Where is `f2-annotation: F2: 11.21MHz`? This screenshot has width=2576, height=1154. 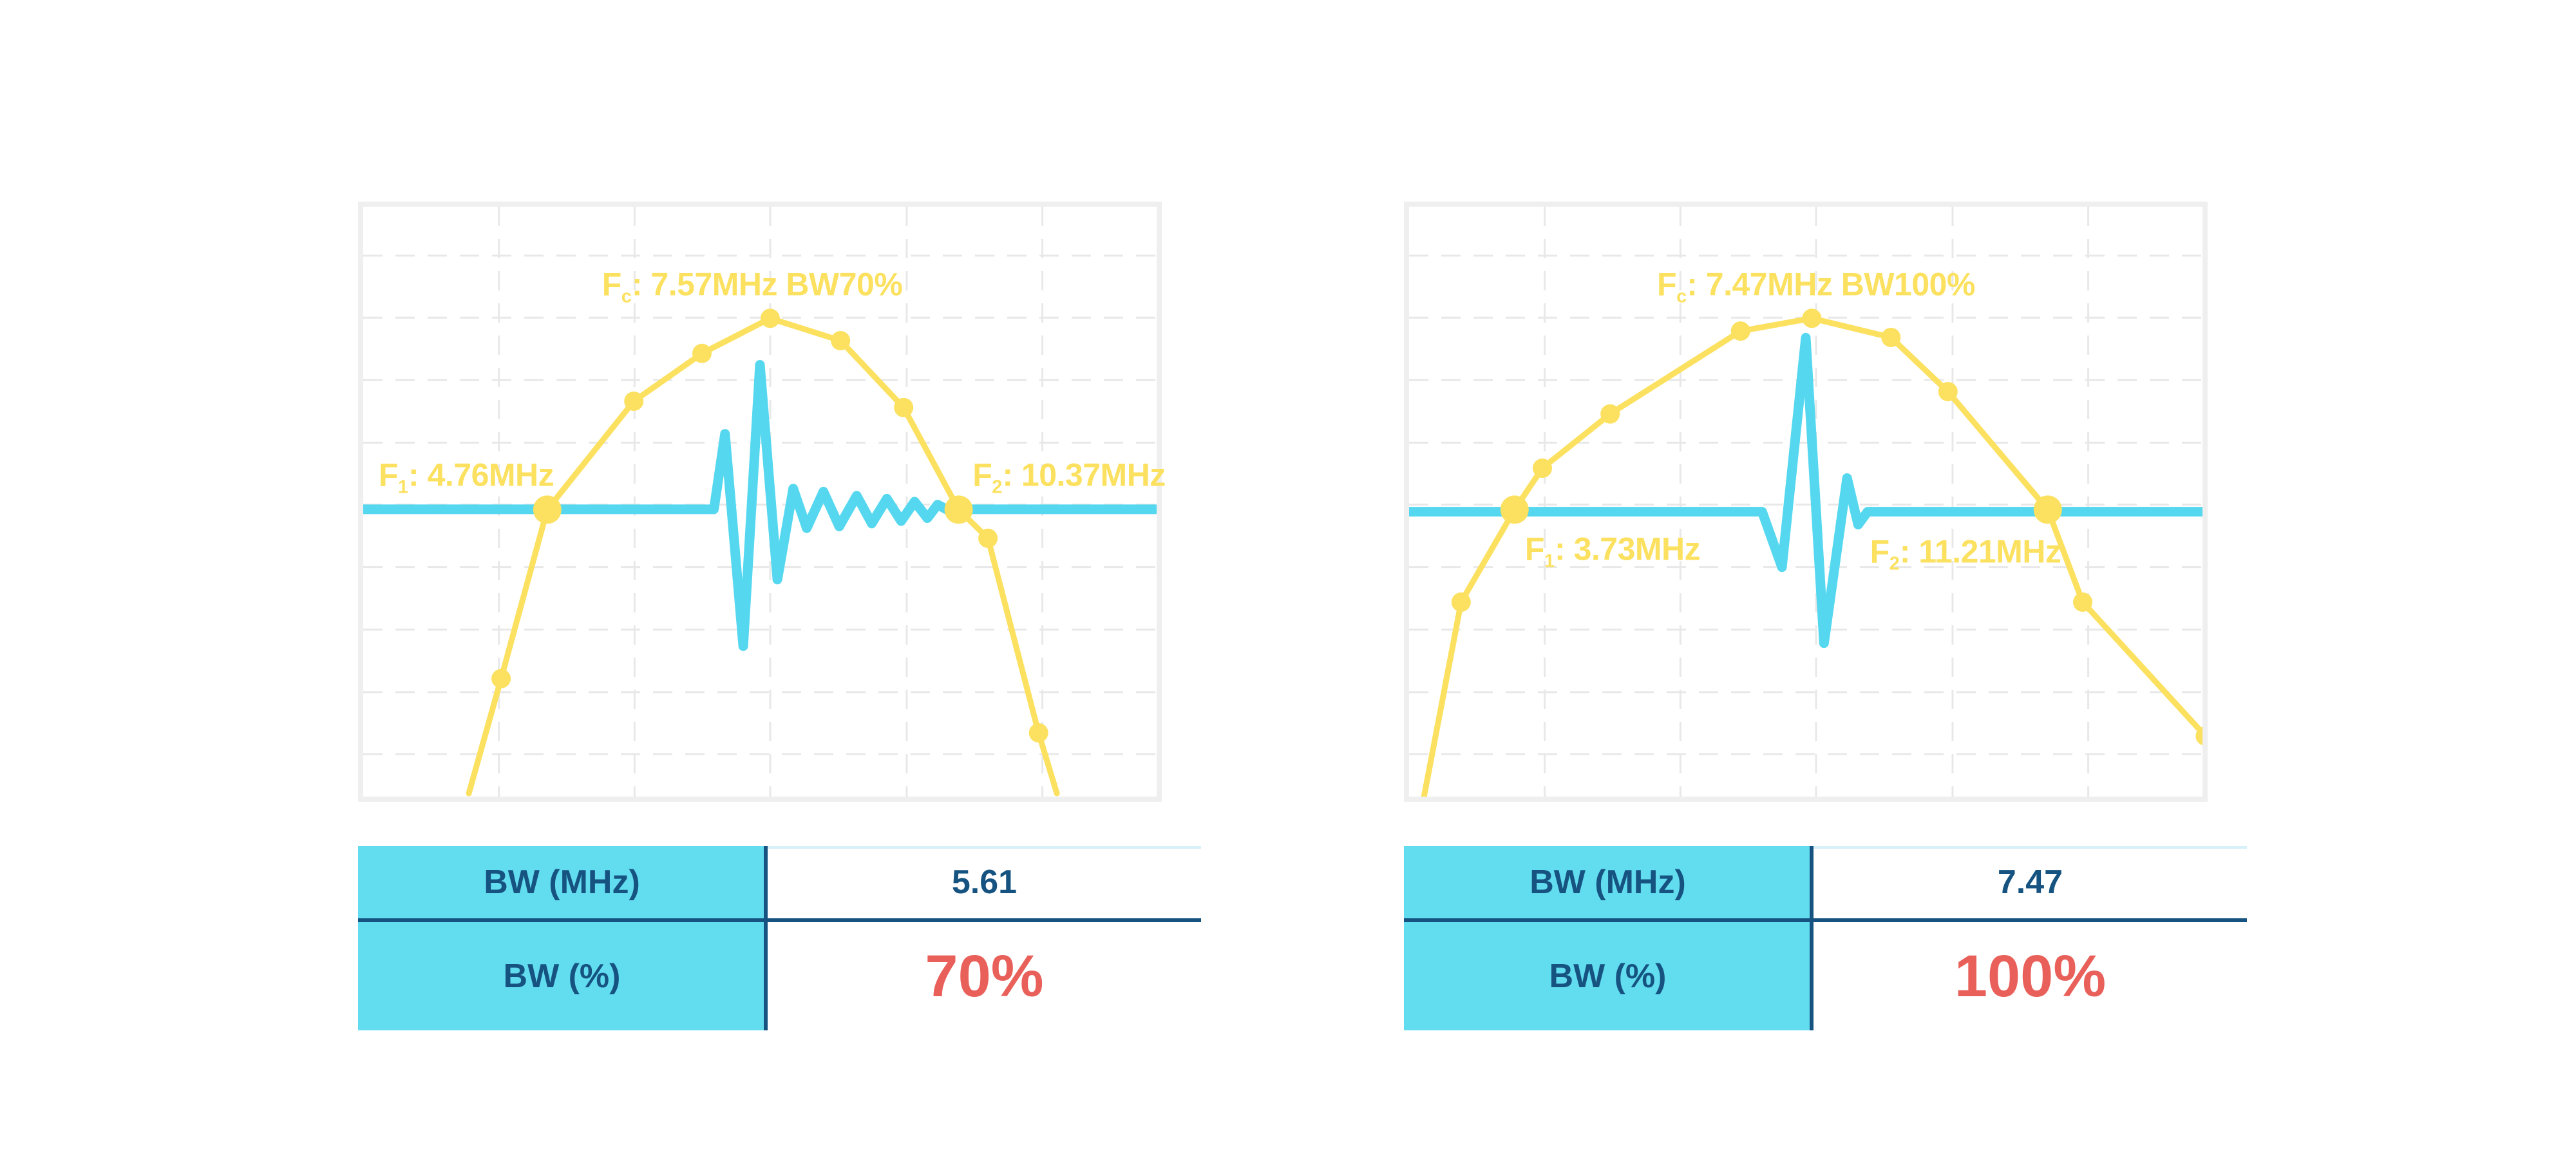
f2-annotation: F2: 11.21MHz is located at coordinates (1966, 553).